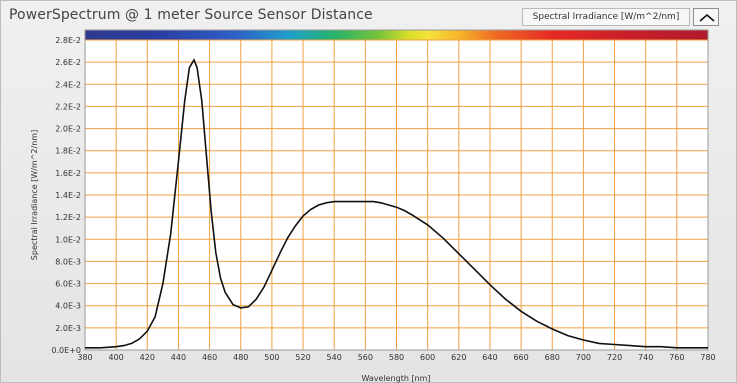 The width and height of the screenshot is (737, 383). I want to click on y-tick-label: 2.0E-3, so click(68, 328).